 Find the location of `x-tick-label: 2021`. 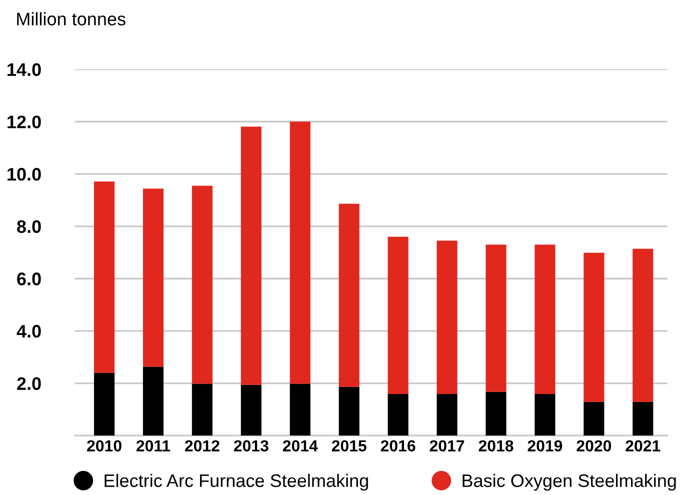

x-tick-label: 2021 is located at coordinates (643, 446).